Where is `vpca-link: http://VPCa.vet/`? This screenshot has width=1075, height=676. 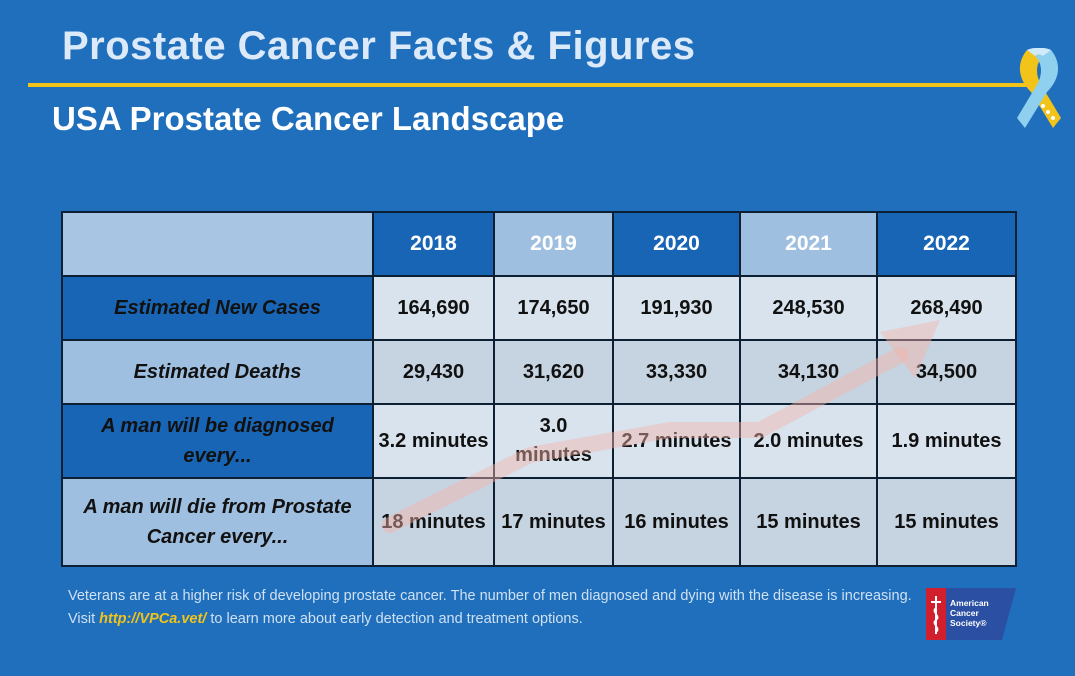 vpca-link: http://VPCa.vet/ is located at coordinates (153, 619).